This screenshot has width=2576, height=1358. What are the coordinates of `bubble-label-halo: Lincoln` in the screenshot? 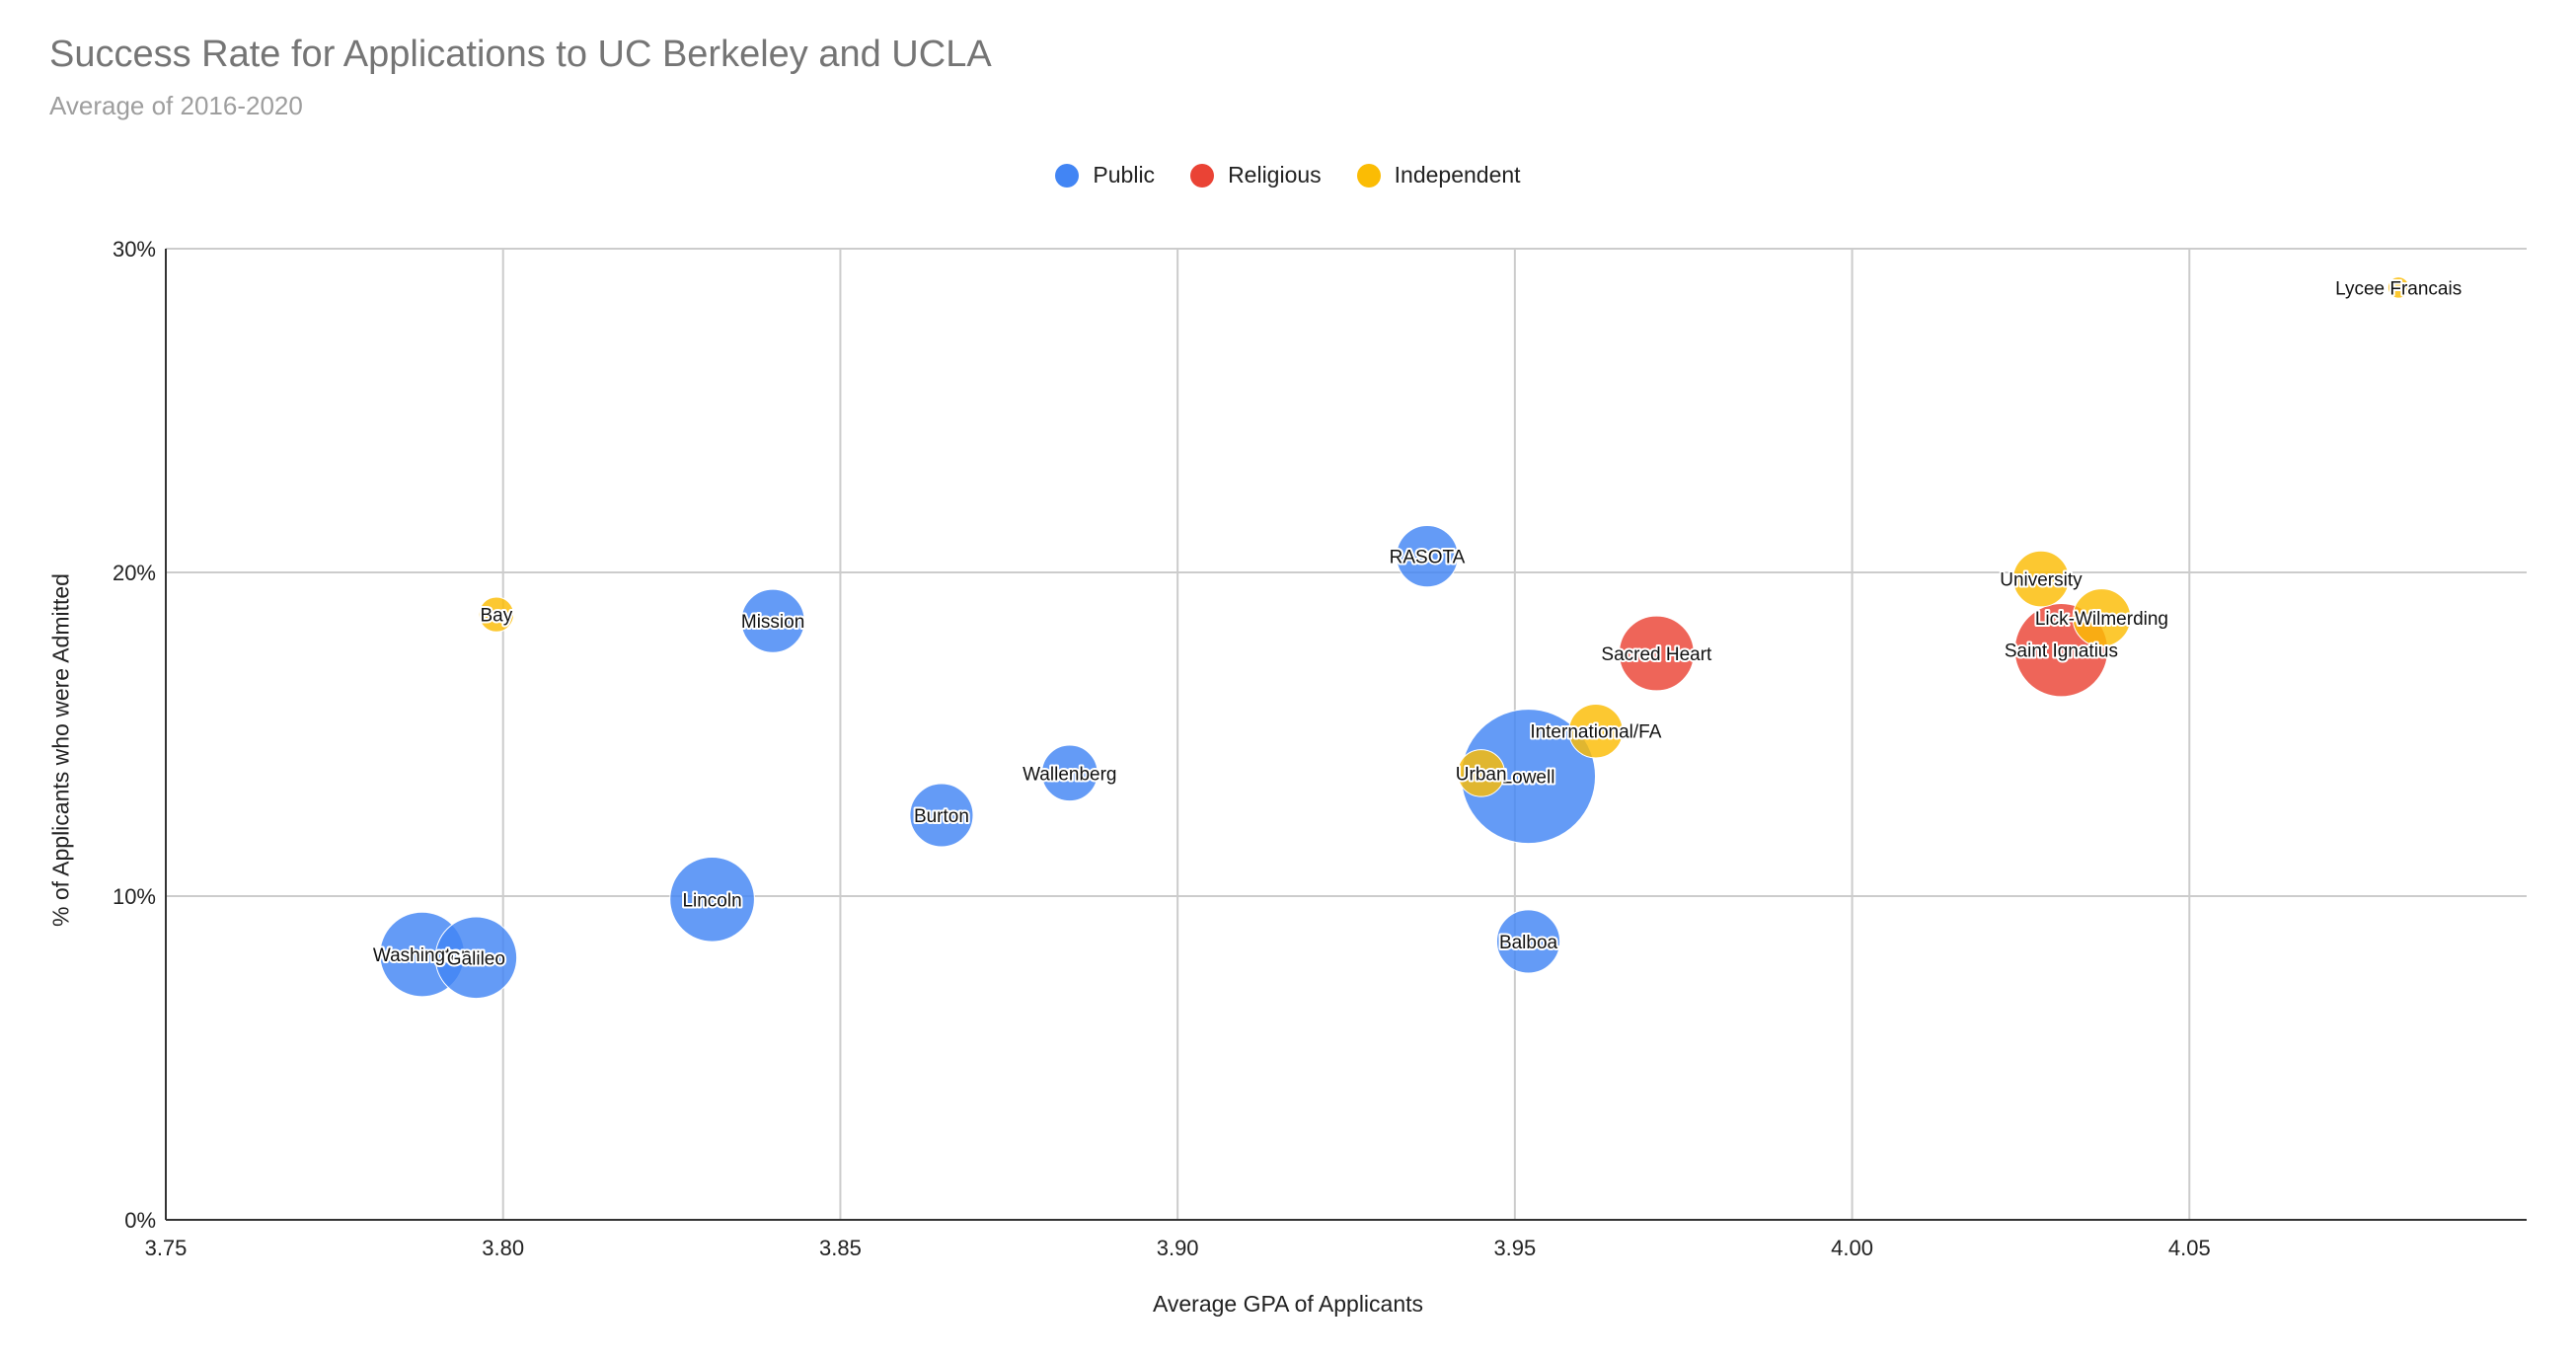 It's located at (711, 900).